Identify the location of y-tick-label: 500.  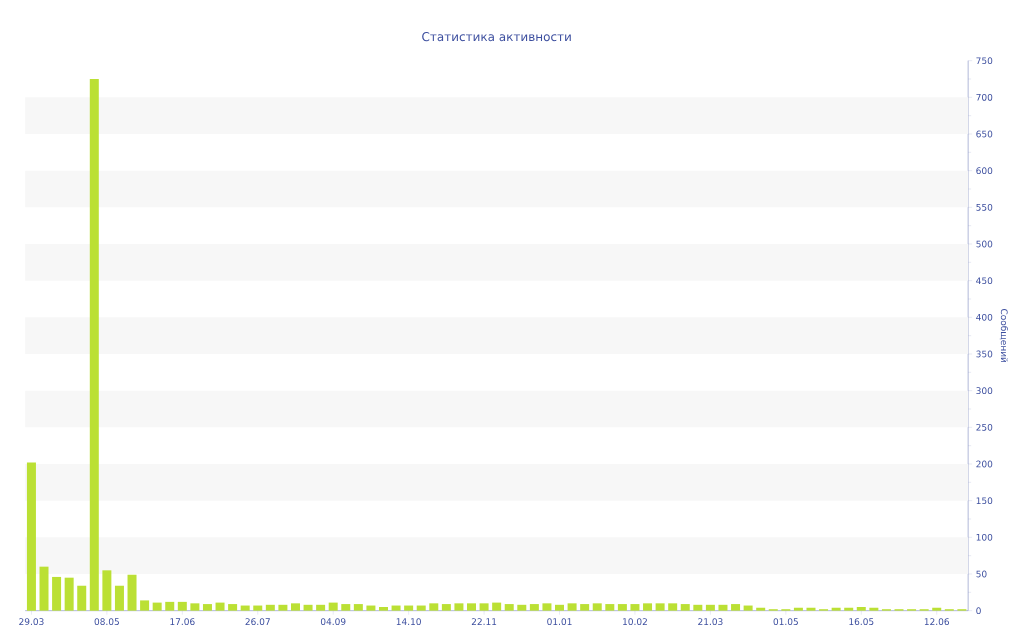
(984, 244).